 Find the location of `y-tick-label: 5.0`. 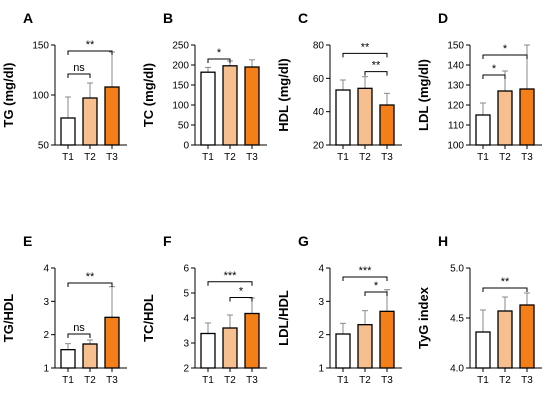

y-tick-label: 5.0 is located at coordinates (457, 269).